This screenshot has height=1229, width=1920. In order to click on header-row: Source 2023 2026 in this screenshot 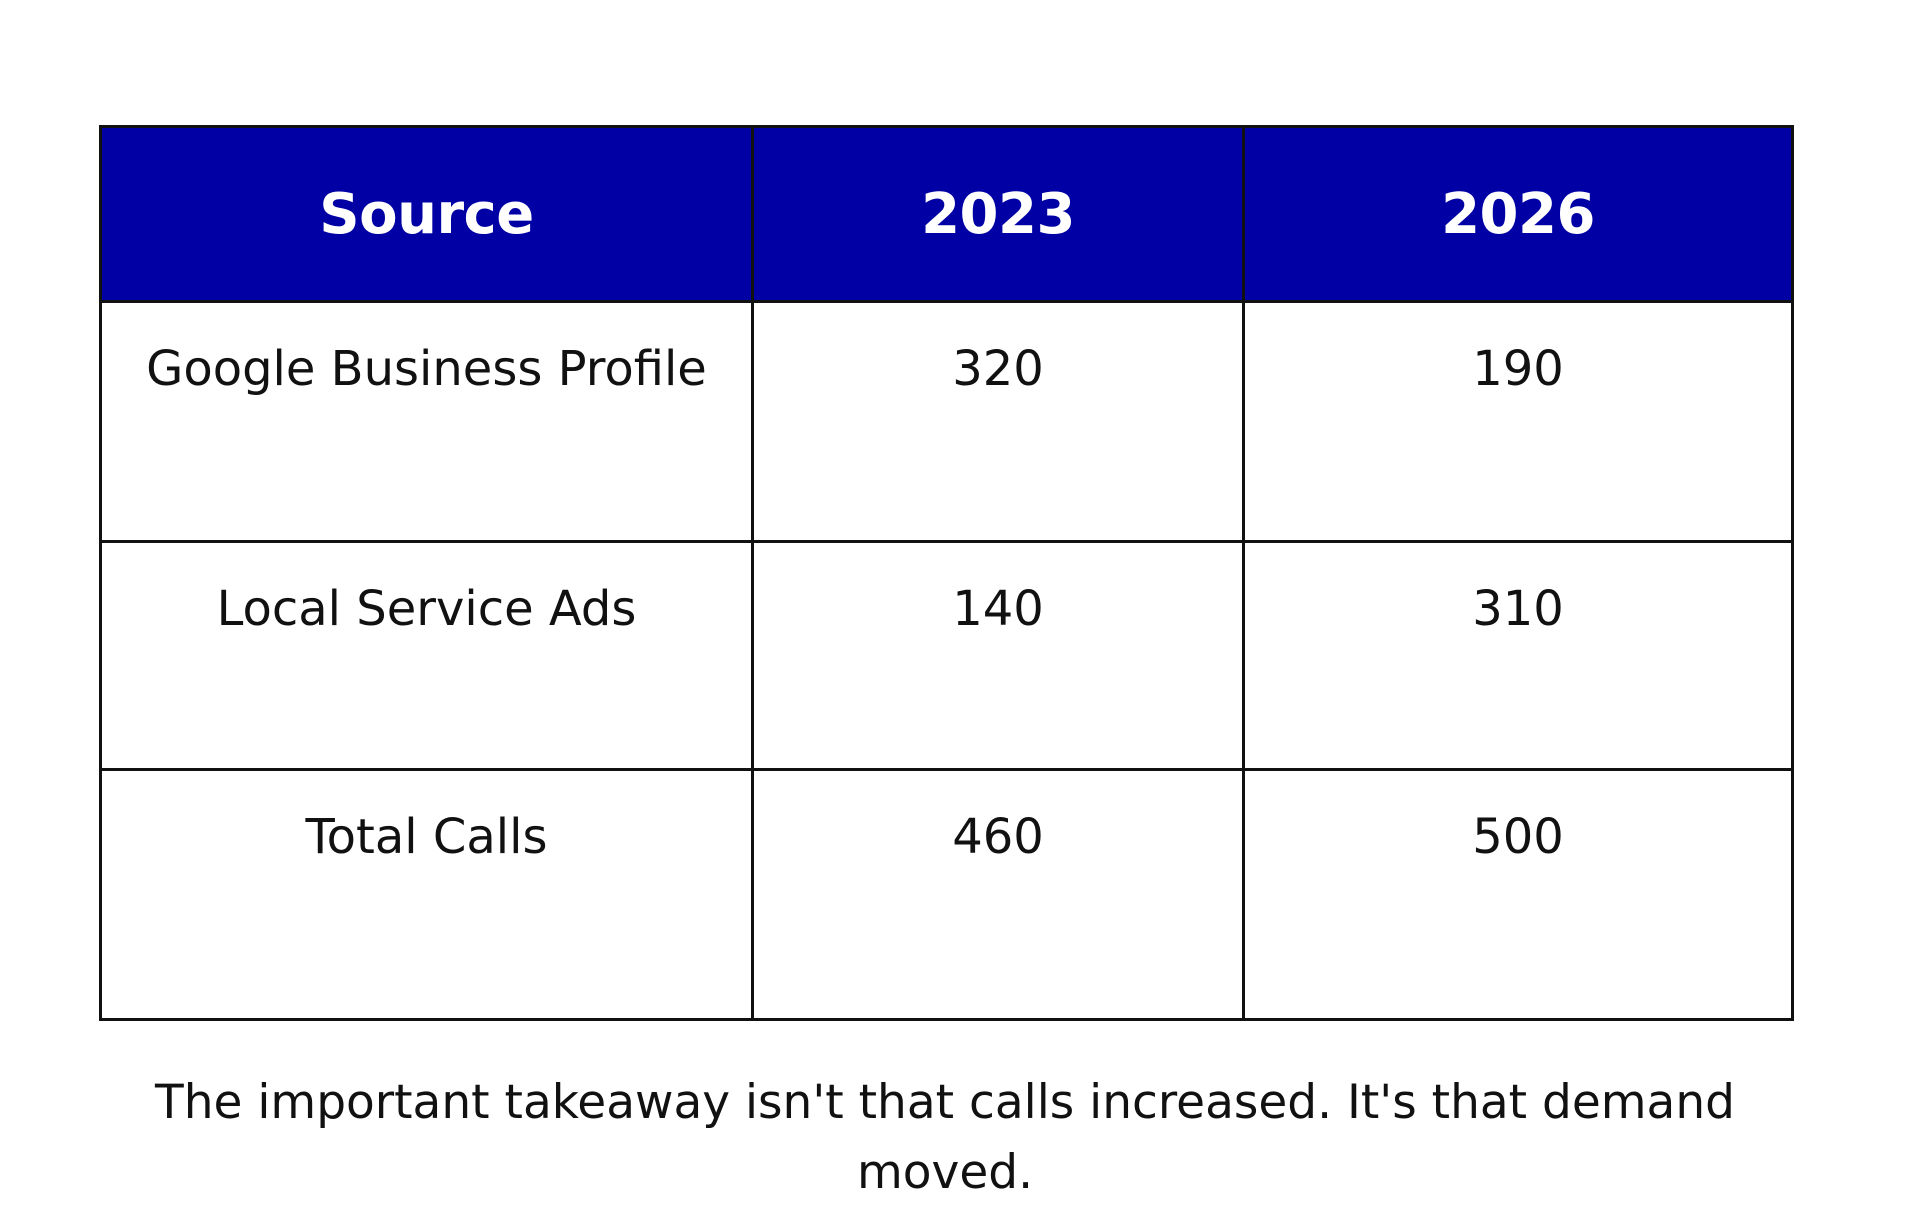, I will do `click(946, 214)`.